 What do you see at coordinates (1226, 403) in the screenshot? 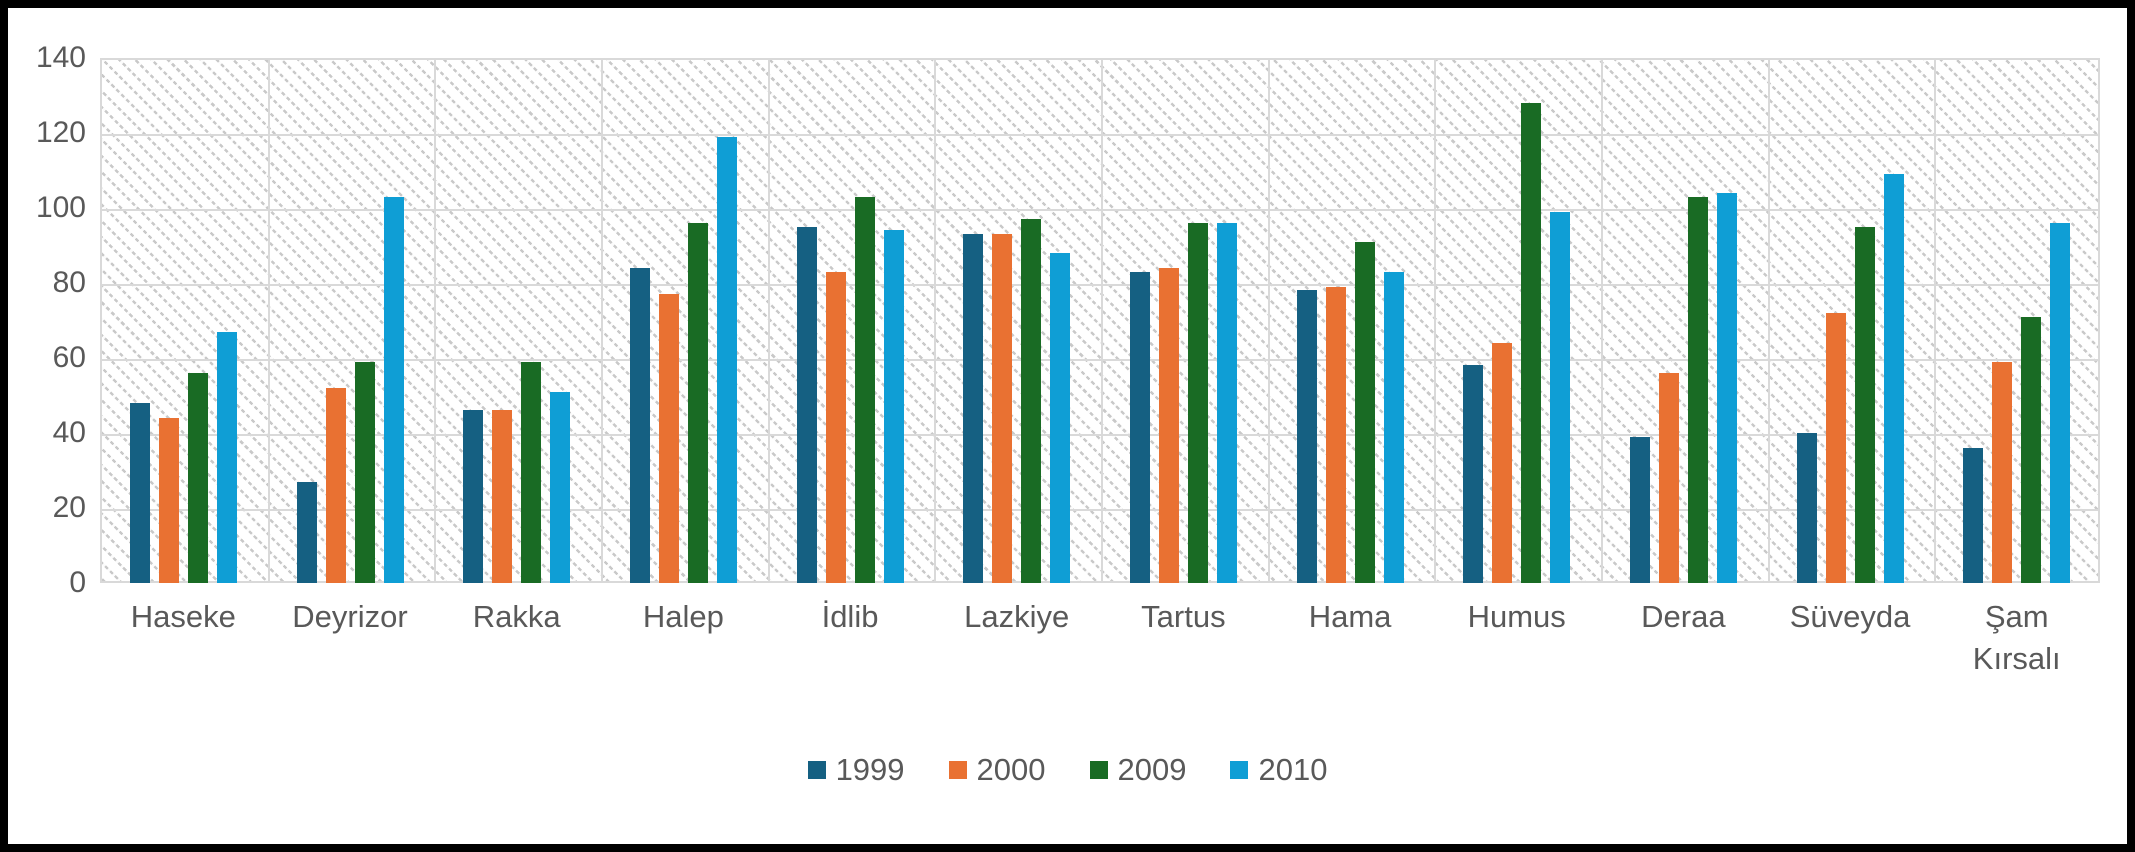
I see `bar-tartus-2010` at bounding box center [1226, 403].